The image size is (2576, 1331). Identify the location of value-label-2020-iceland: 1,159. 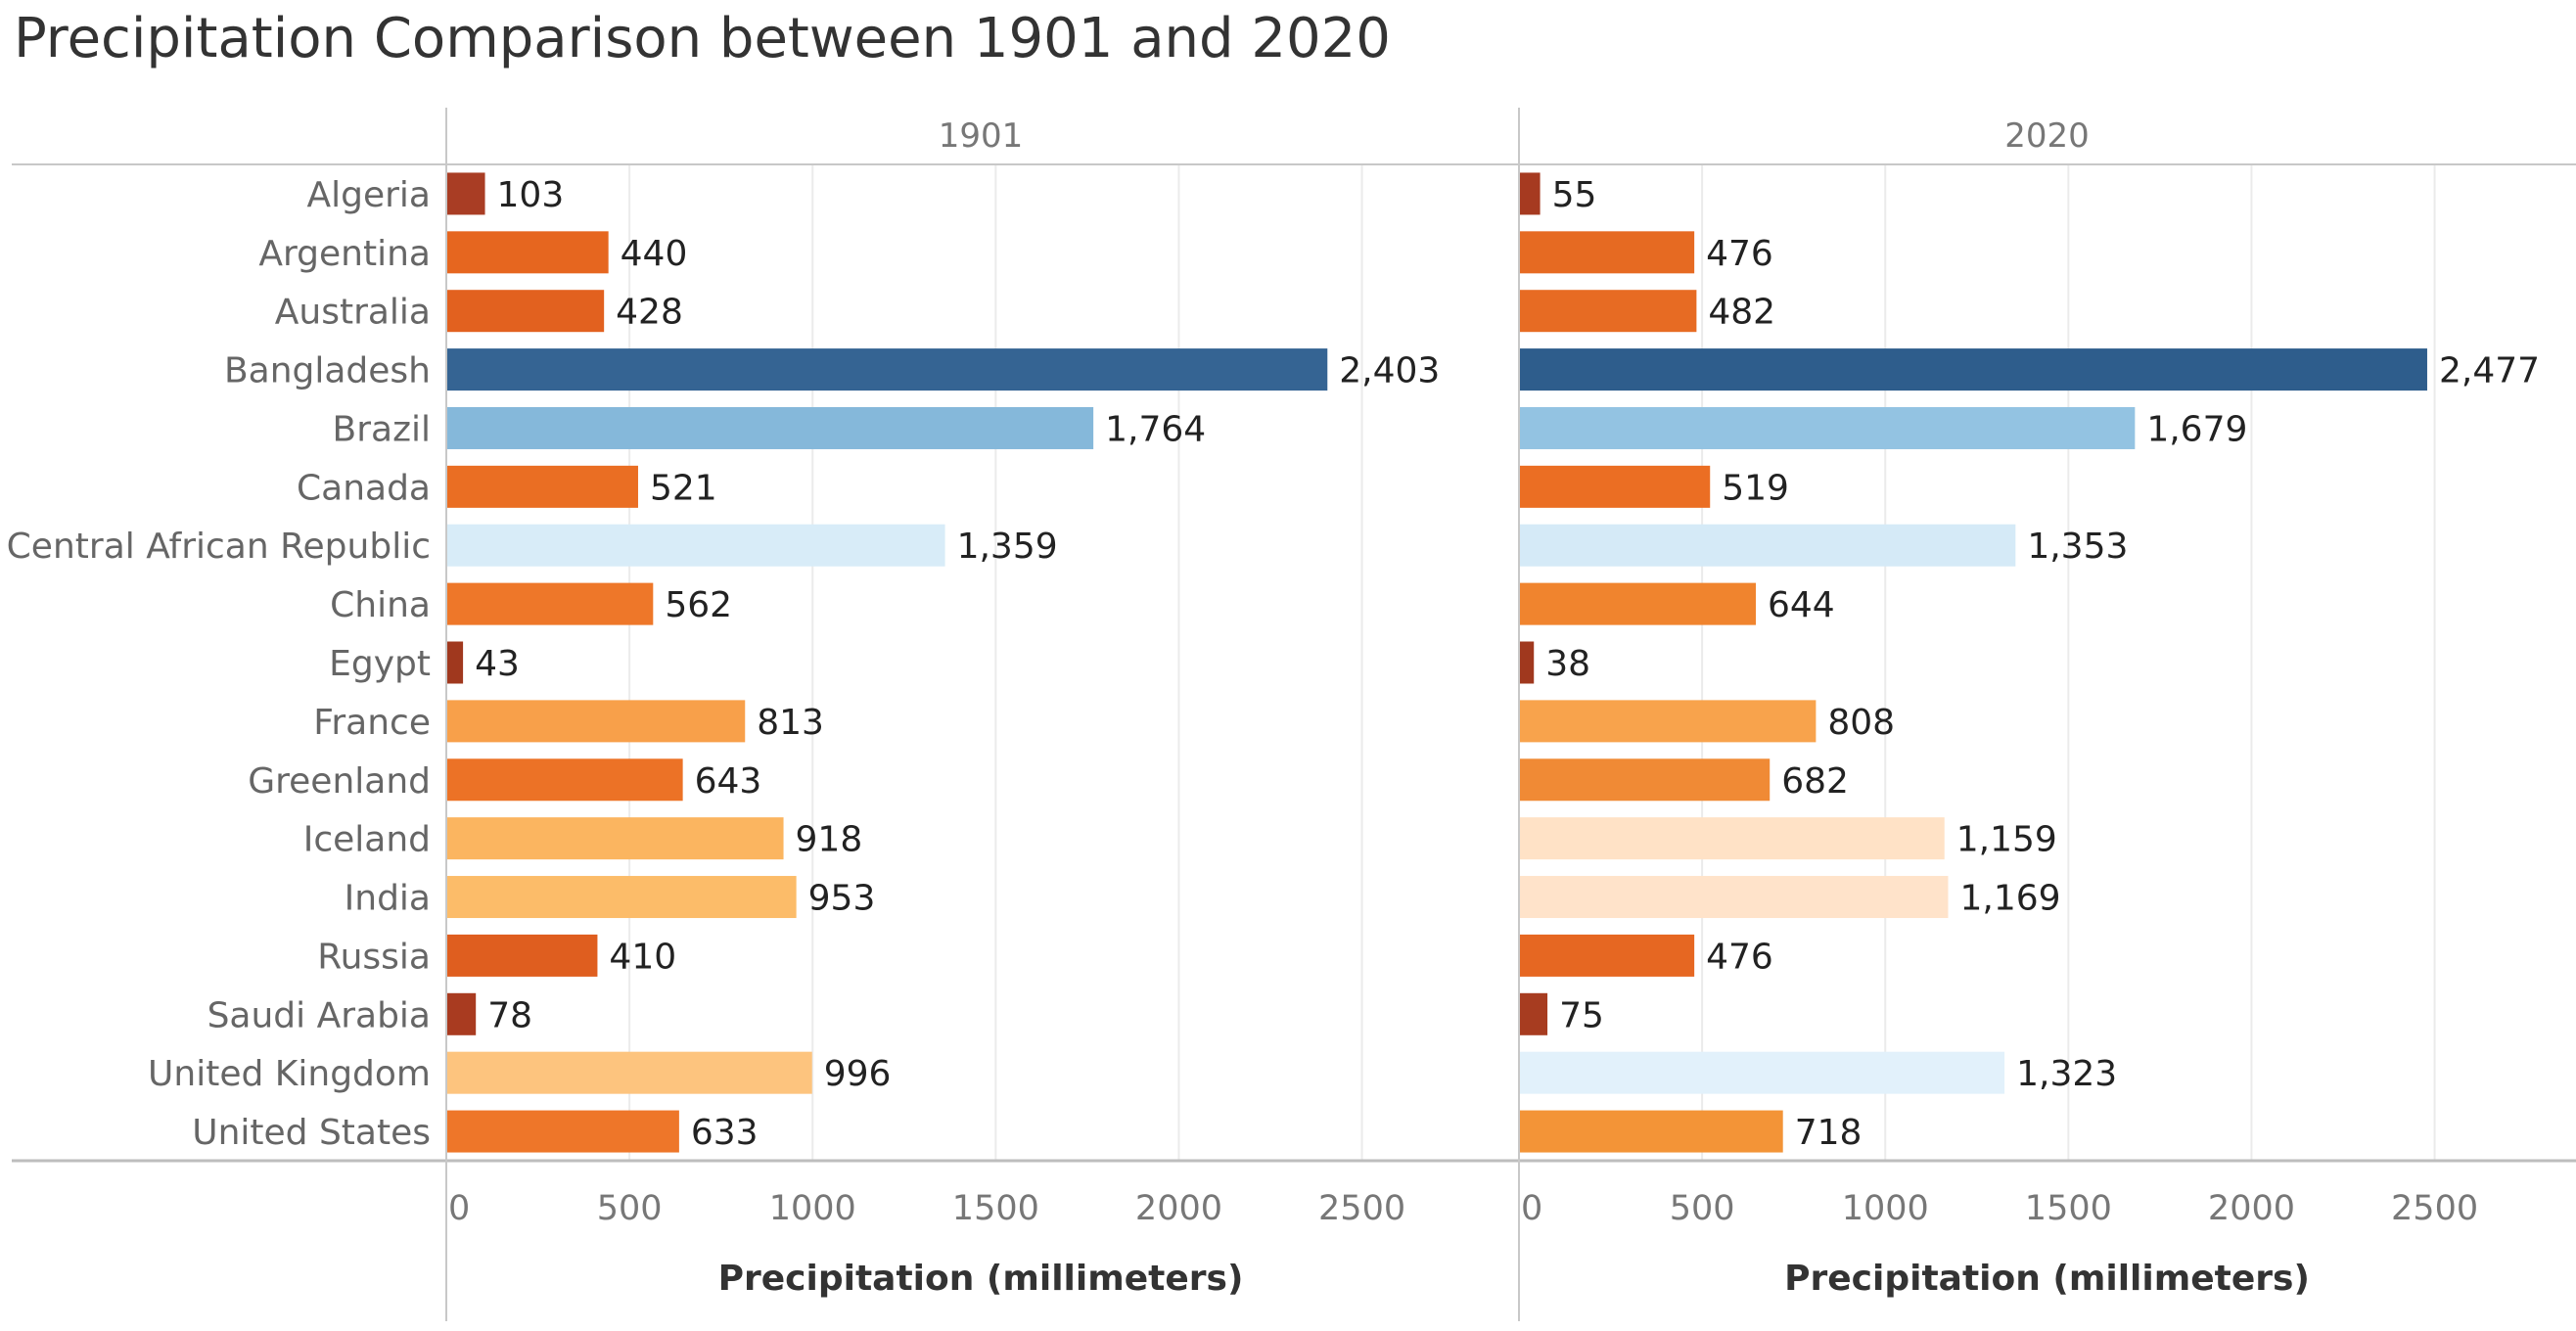
(2006, 840).